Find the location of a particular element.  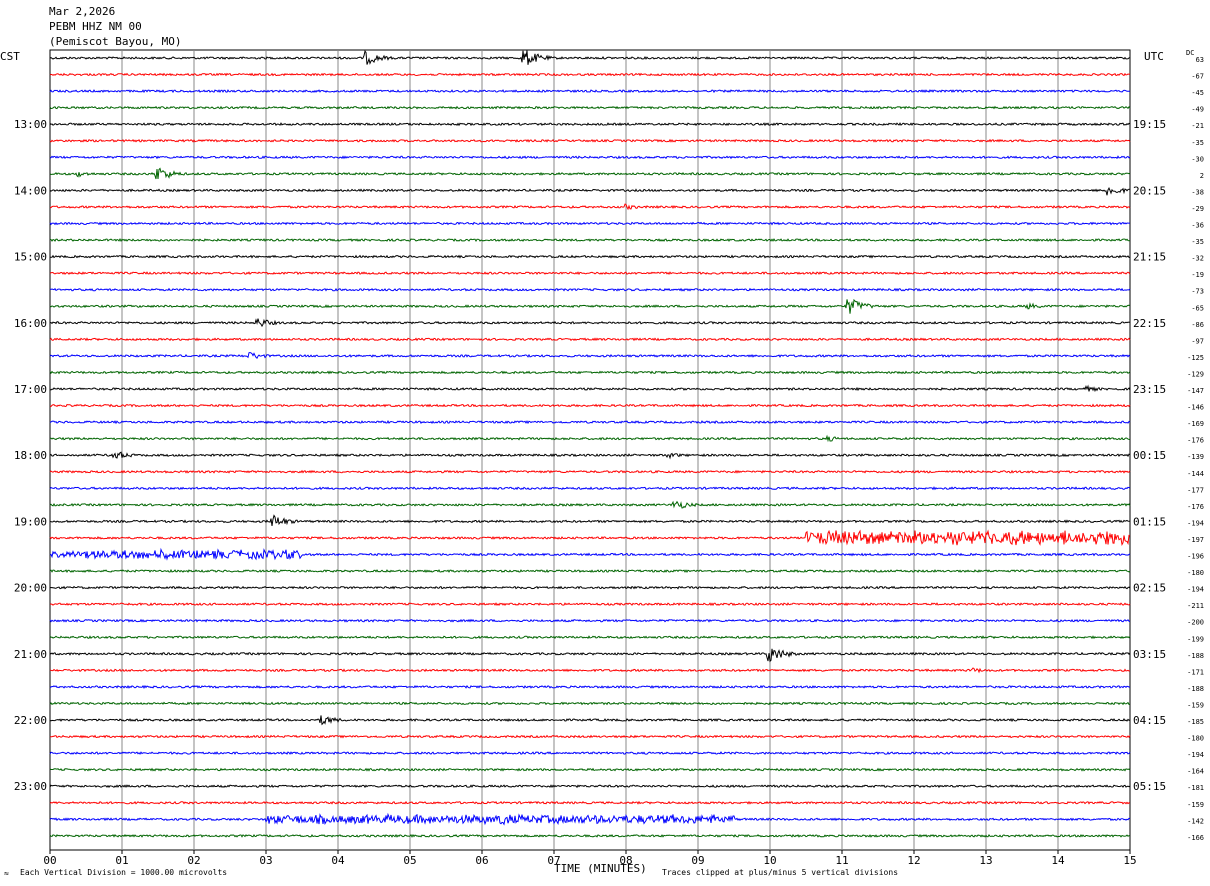

right-hour-label: 00:15 is located at coordinates (1149, 455).